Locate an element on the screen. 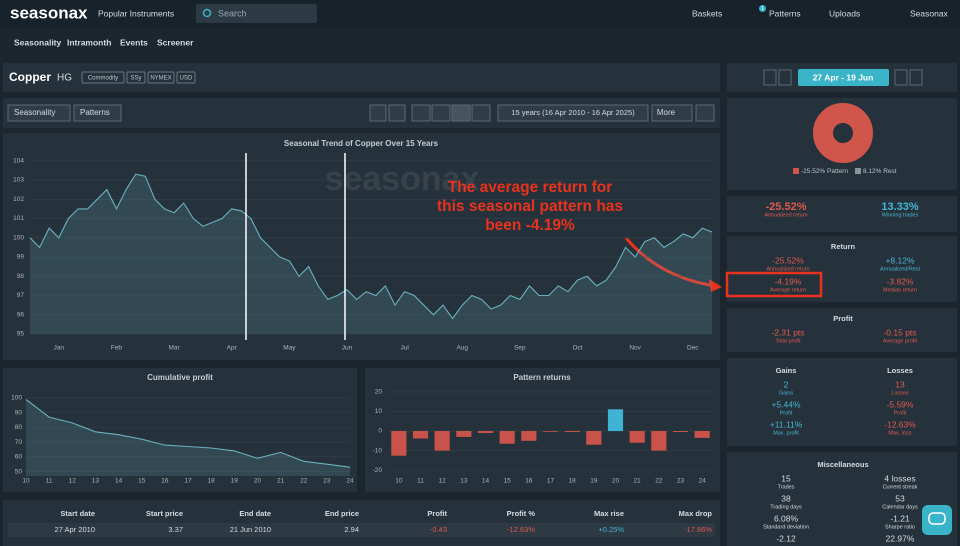 This screenshot has height=546, width=960. x-tick-label: 15 is located at coordinates (508, 481).